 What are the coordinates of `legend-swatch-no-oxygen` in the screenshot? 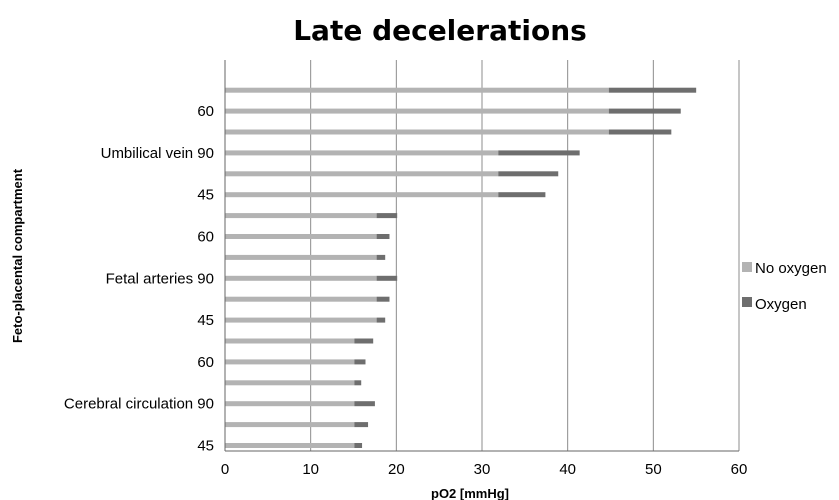 It's located at (747, 267).